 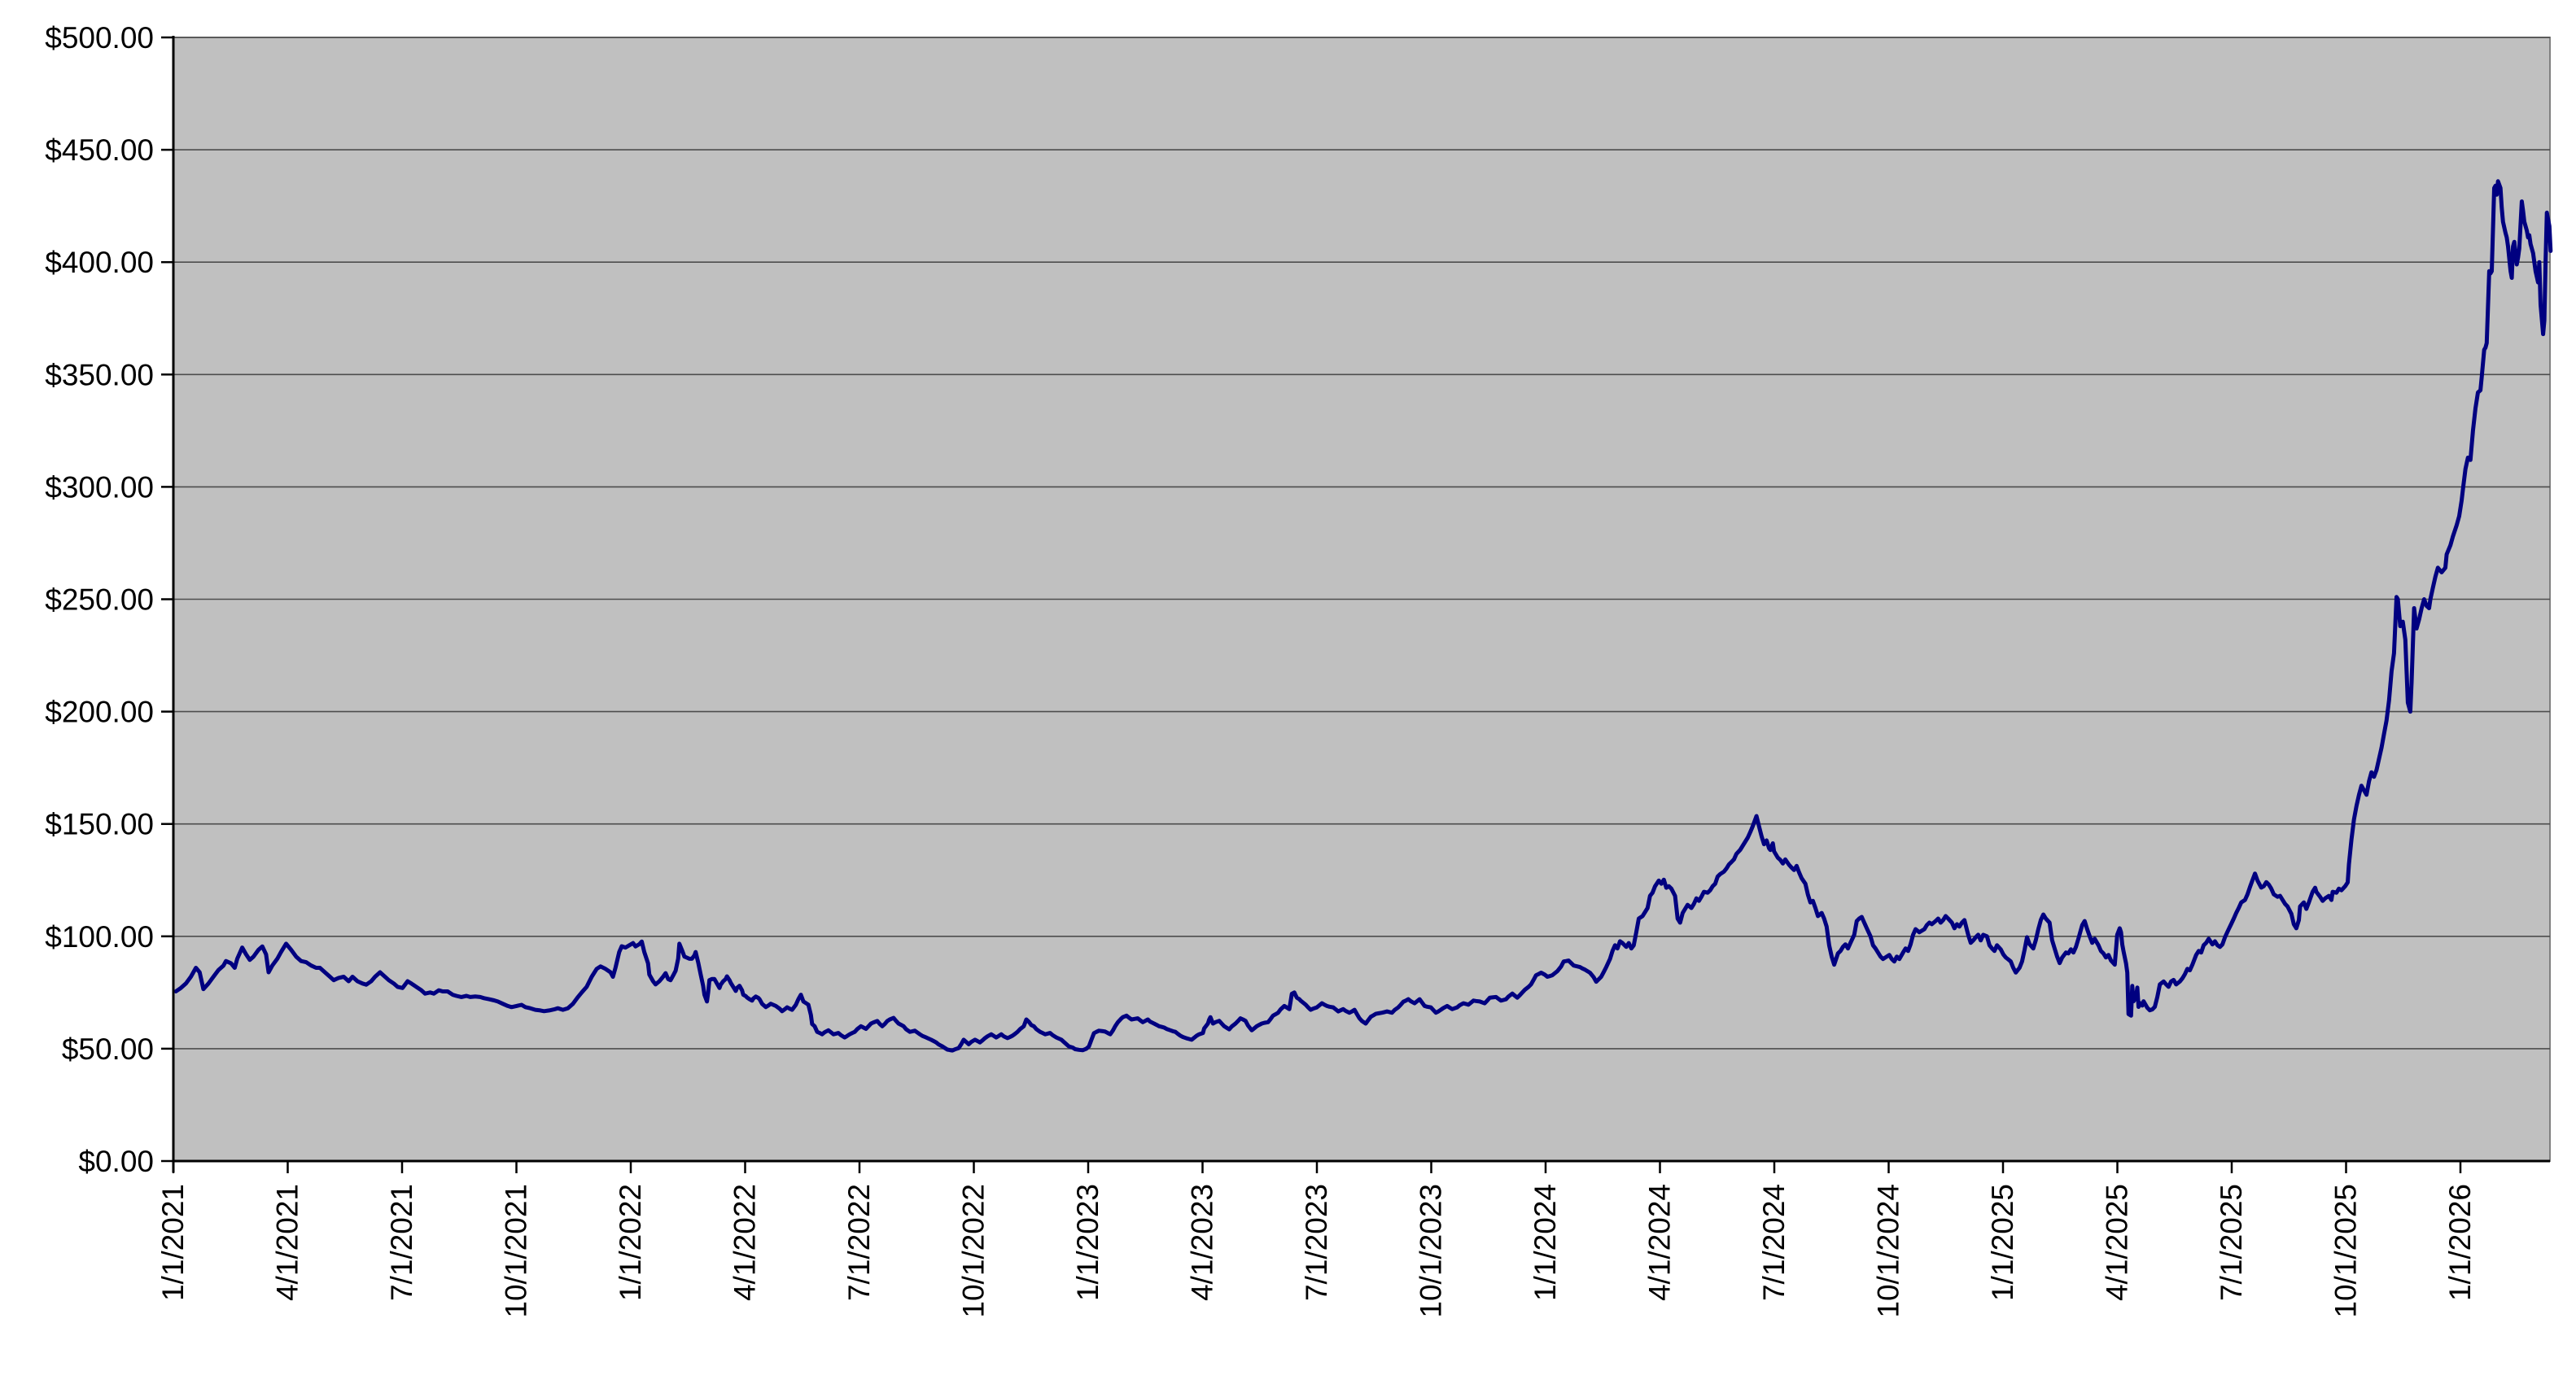 What do you see at coordinates (99, 262) in the screenshot?
I see `y-axis-label: $400.00` at bounding box center [99, 262].